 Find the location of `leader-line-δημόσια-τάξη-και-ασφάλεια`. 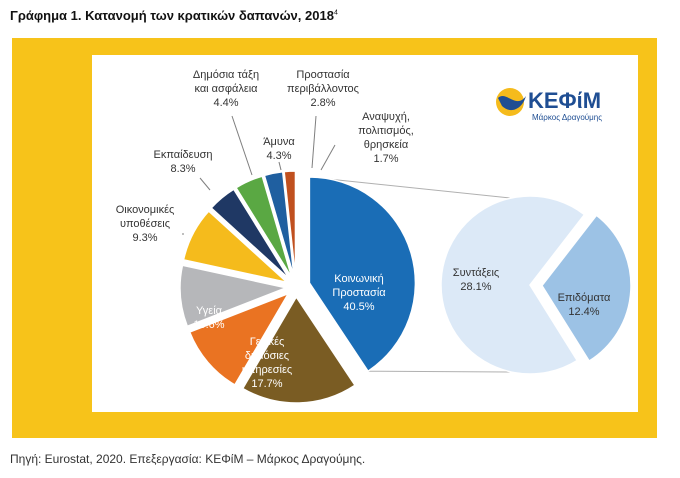

leader-line-δημόσια-τάξη-και-ασφάλεια is located at coordinates (242, 145).